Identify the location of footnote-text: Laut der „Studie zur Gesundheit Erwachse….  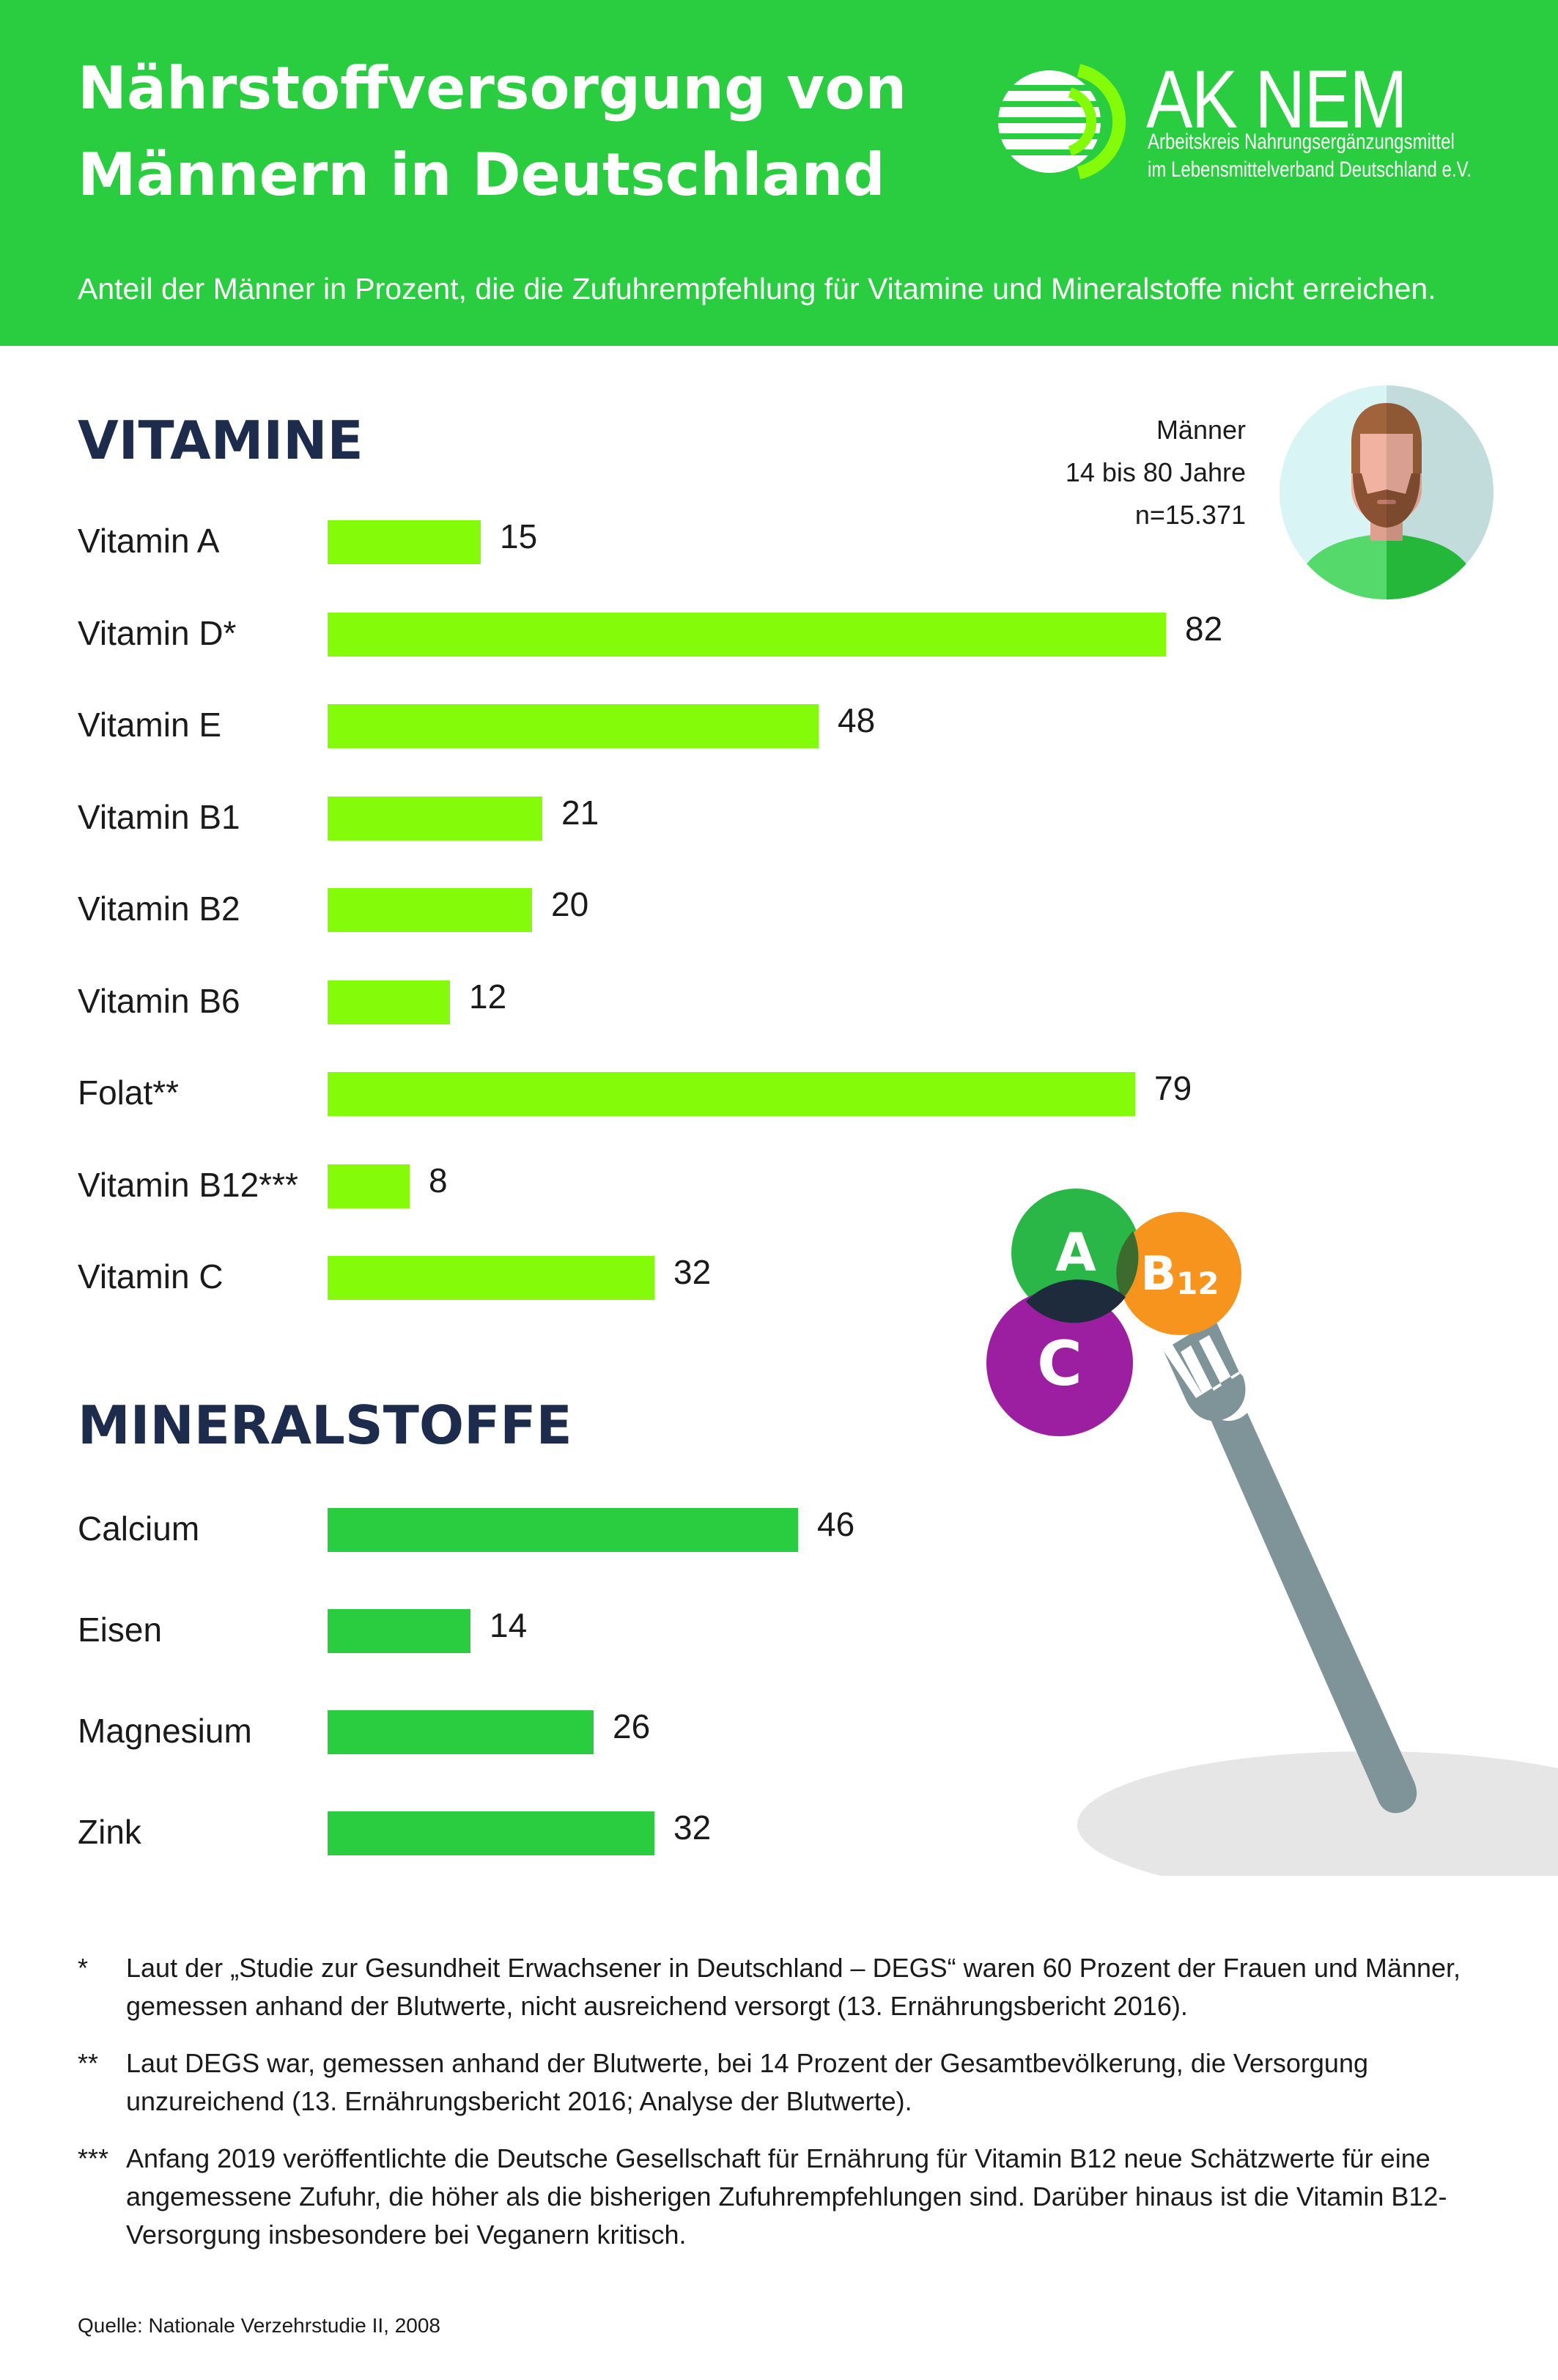
(793, 1987).